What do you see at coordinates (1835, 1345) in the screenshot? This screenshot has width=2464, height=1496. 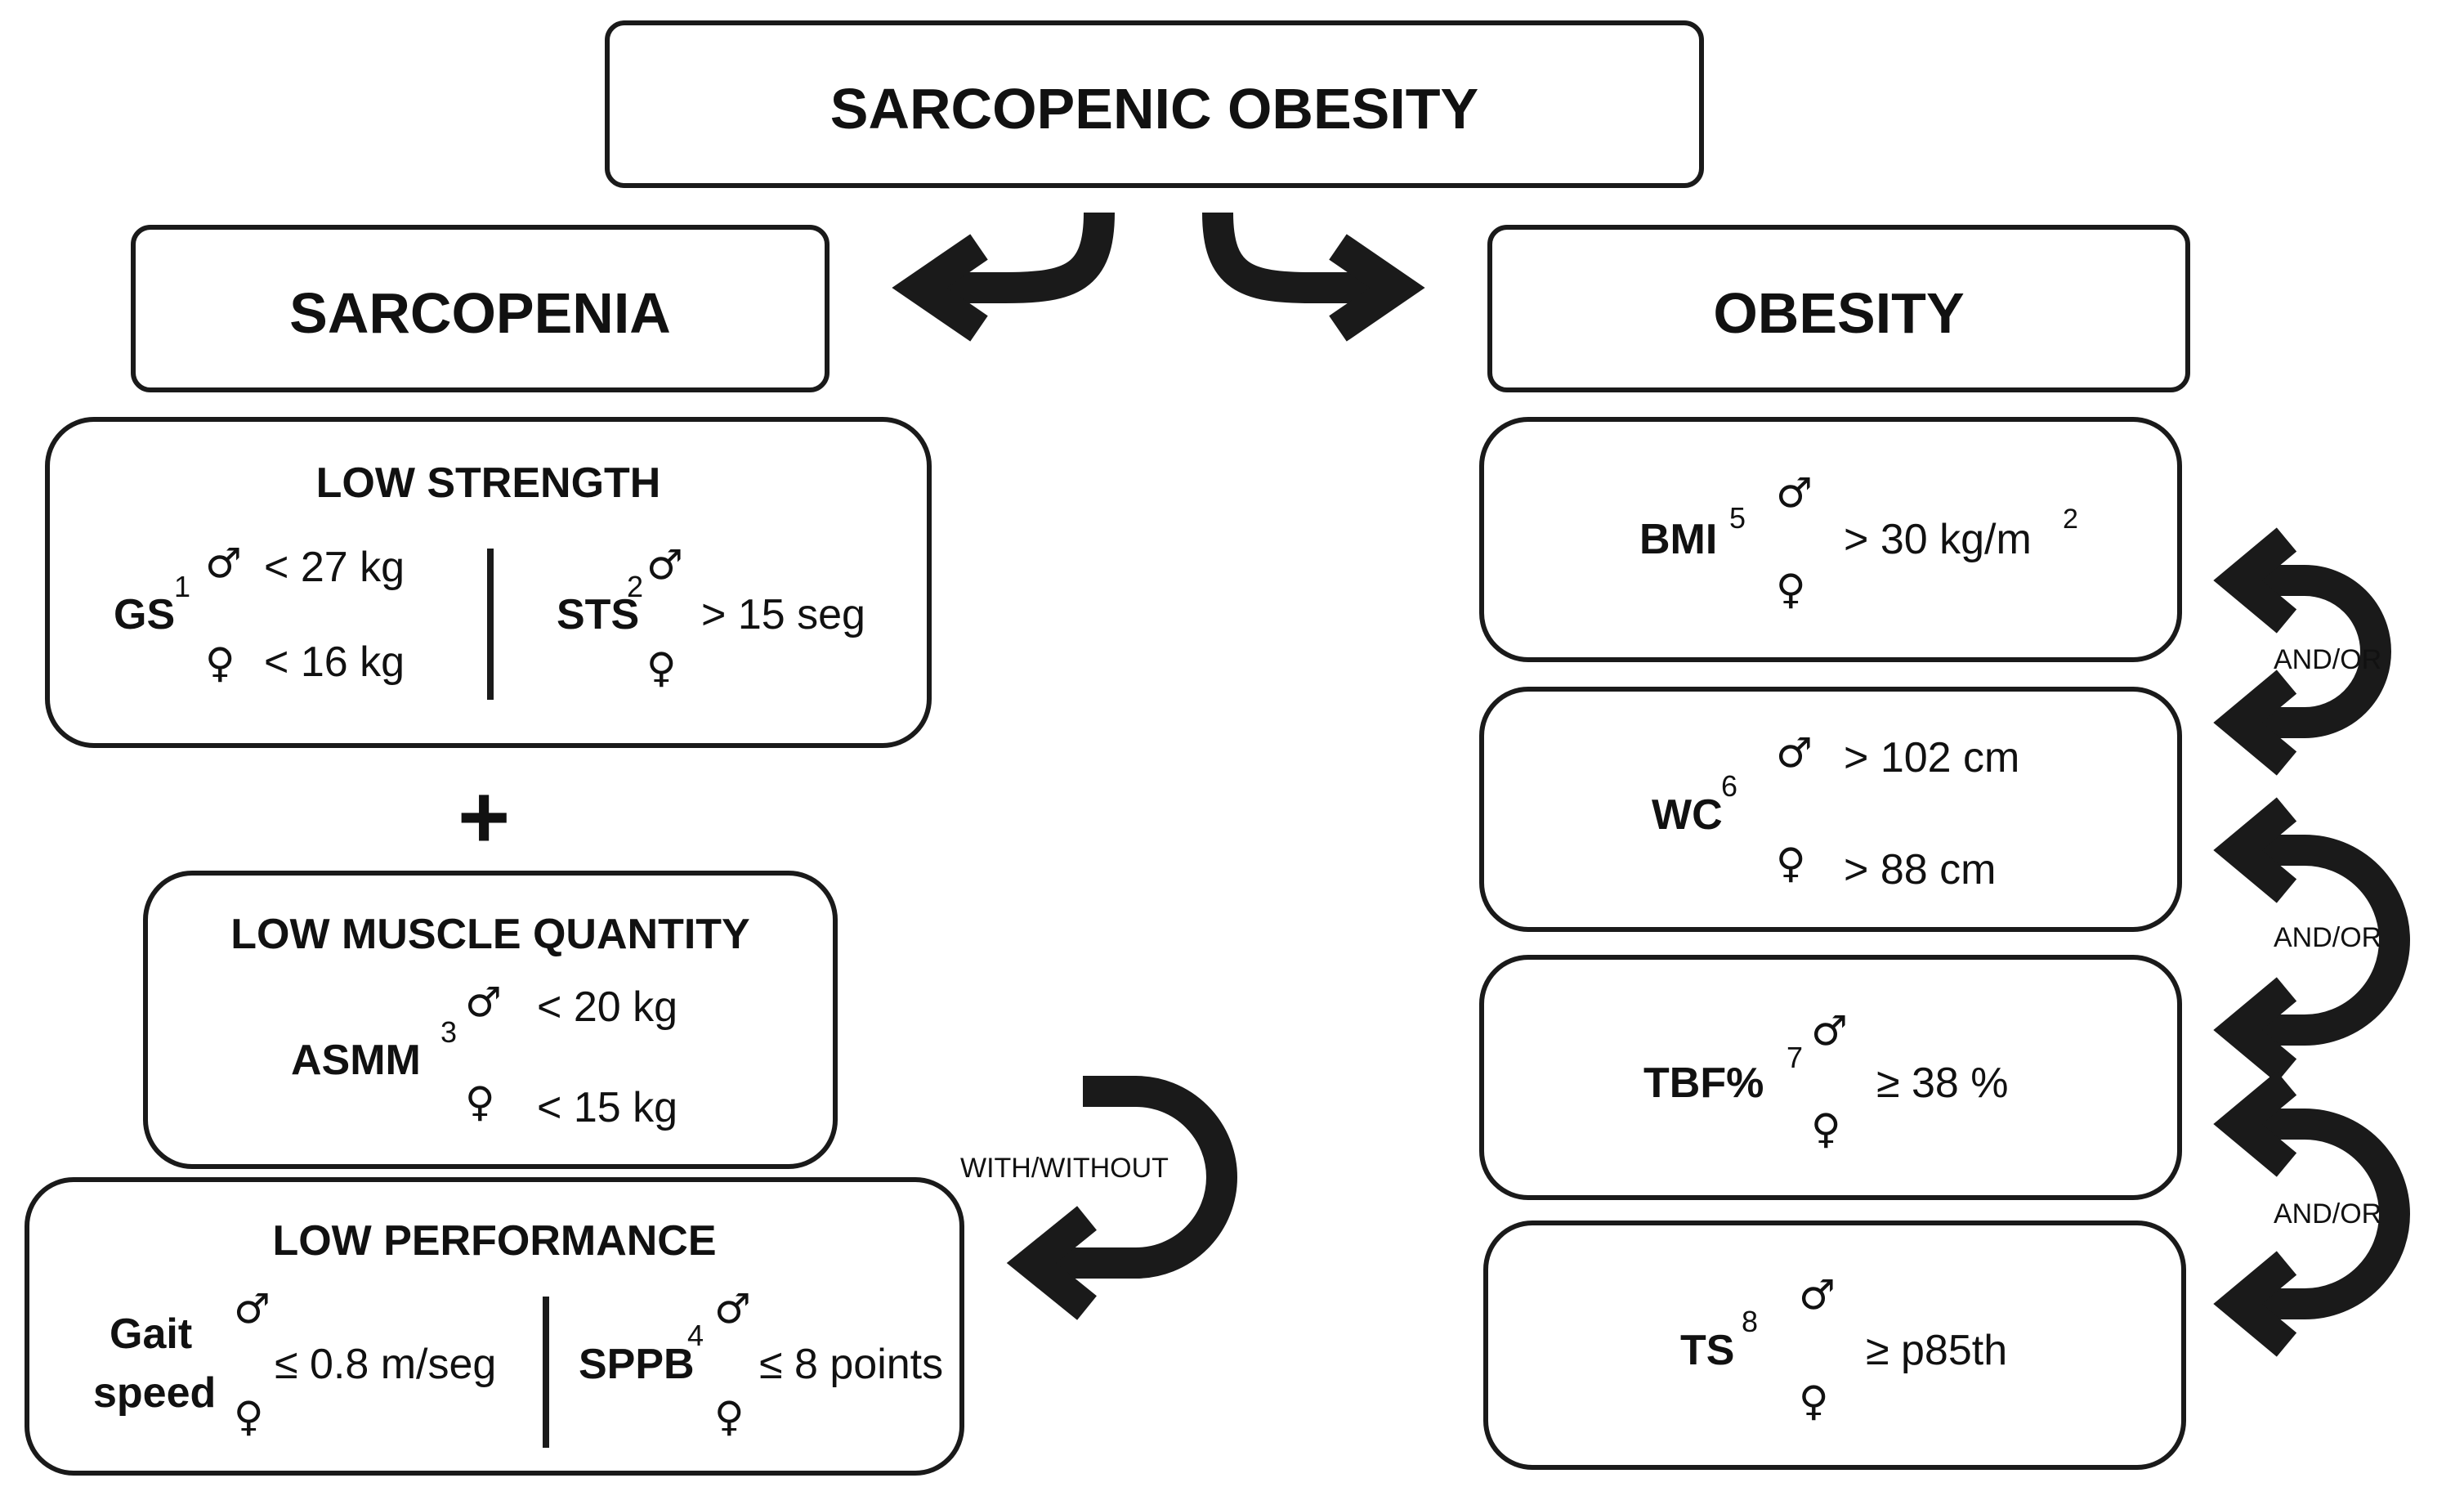 I see `ts-box: TS 8 ♂ ♀ ≥ p85th` at bounding box center [1835, 1345].